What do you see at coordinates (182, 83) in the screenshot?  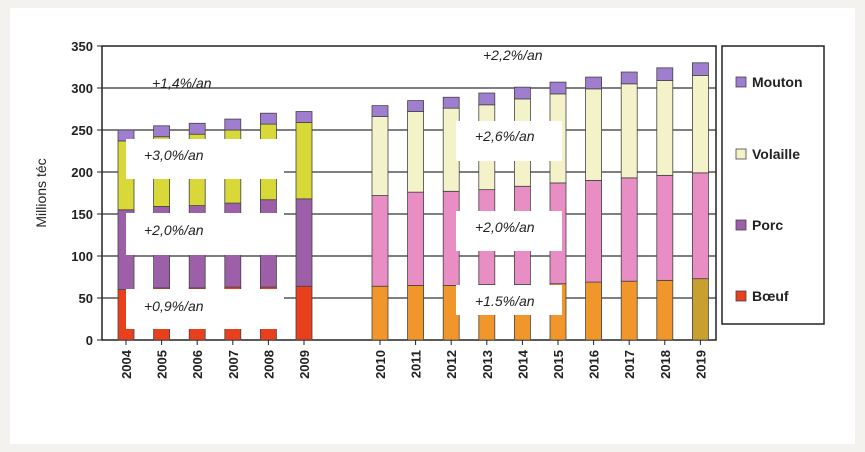 I see `growth-annotation: +1,4%/an` at bounding box center [182, 83].